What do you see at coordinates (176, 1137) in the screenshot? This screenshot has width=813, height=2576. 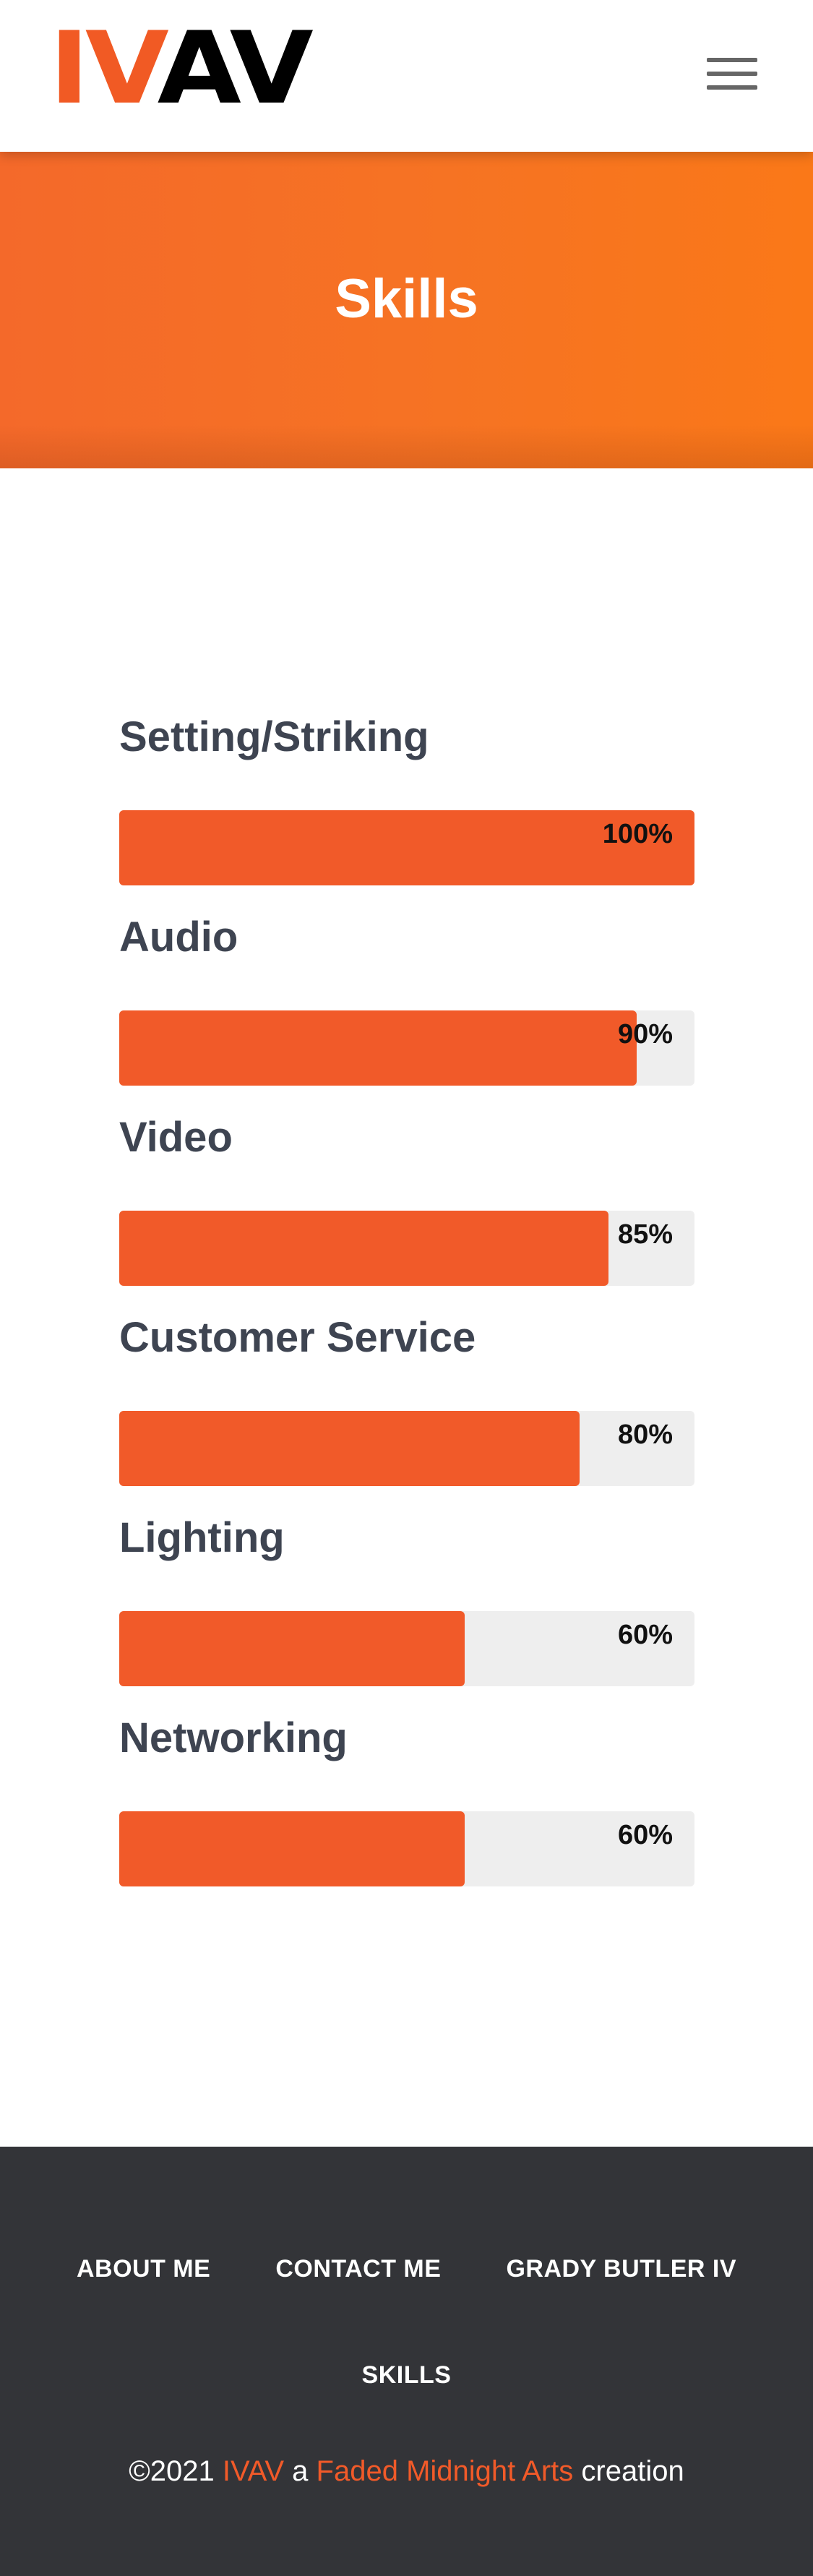 I see `skill-label: Video` at bounding box center [176, 1137].